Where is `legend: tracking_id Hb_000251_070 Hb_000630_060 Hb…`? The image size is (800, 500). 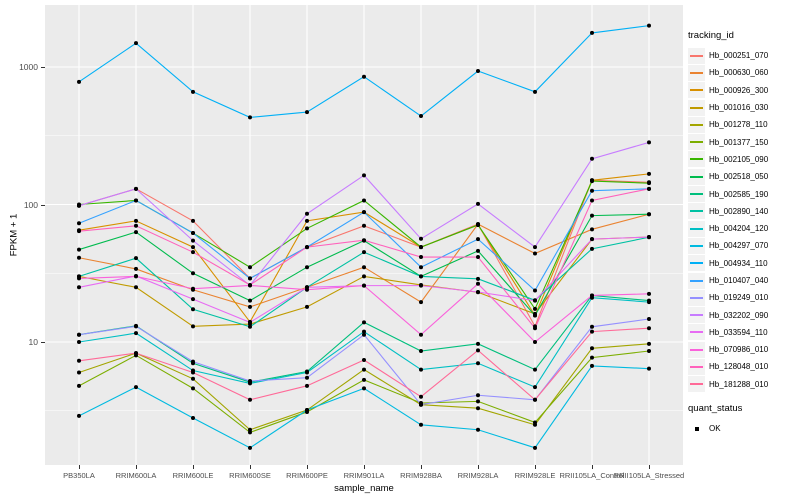 legend: tracking_id Hb_000251_070 Hb_000630_060 Hb… is located at coordinates (744, 233).